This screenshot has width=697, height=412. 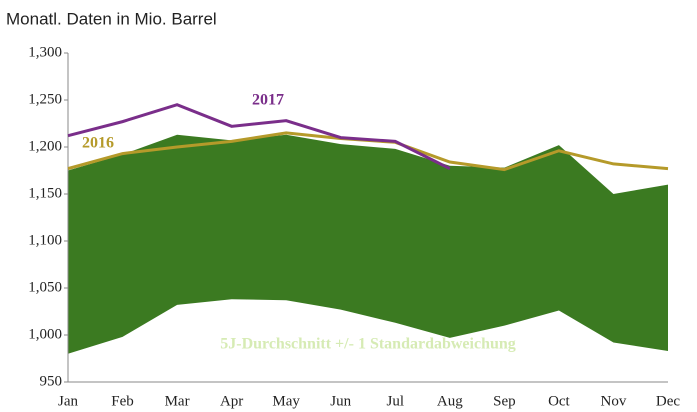 I want to click on series-label: 2016, so click(x=98, y=143).